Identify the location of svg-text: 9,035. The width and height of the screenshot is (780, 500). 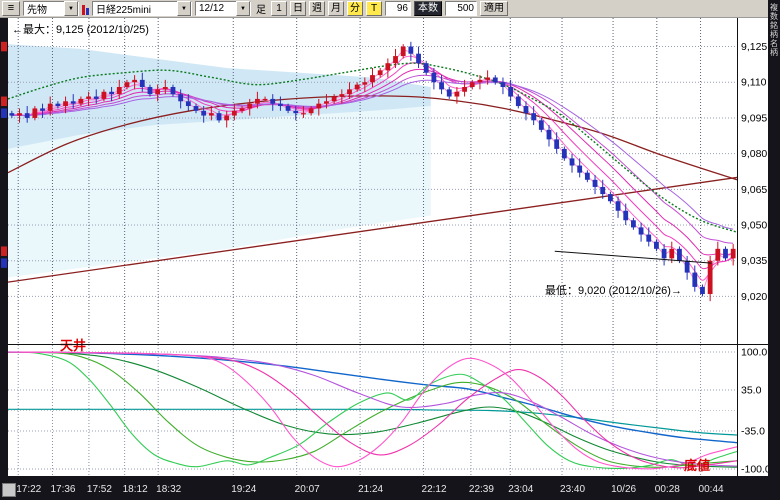
(754, 261).